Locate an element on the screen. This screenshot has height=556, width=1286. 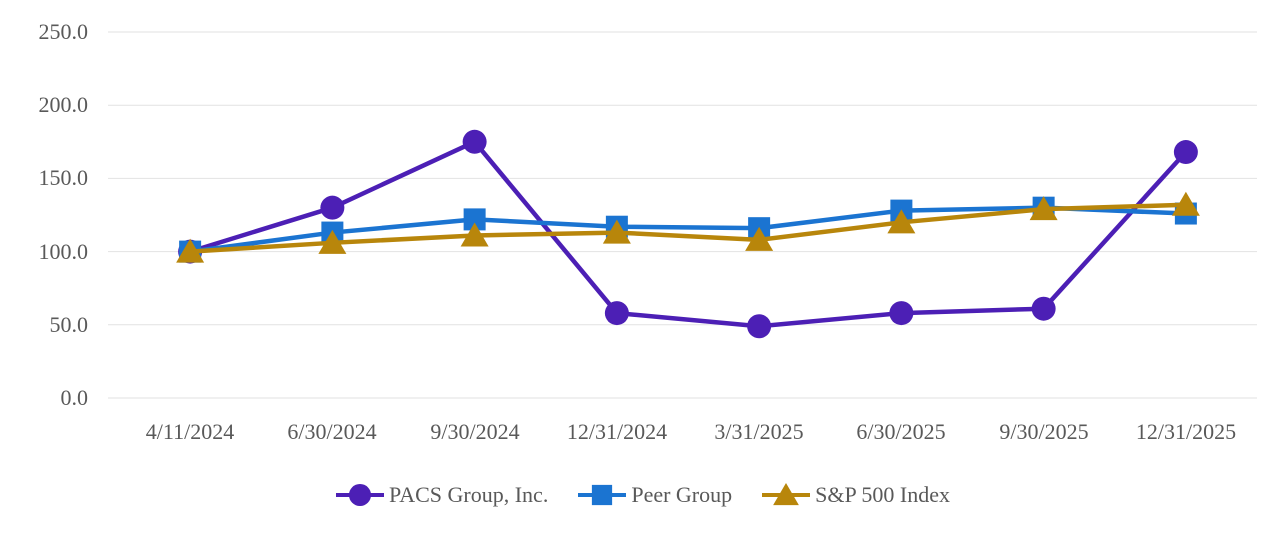
x-axis-tick-label: 12/31/2024 is located at coordinates (617, 431).